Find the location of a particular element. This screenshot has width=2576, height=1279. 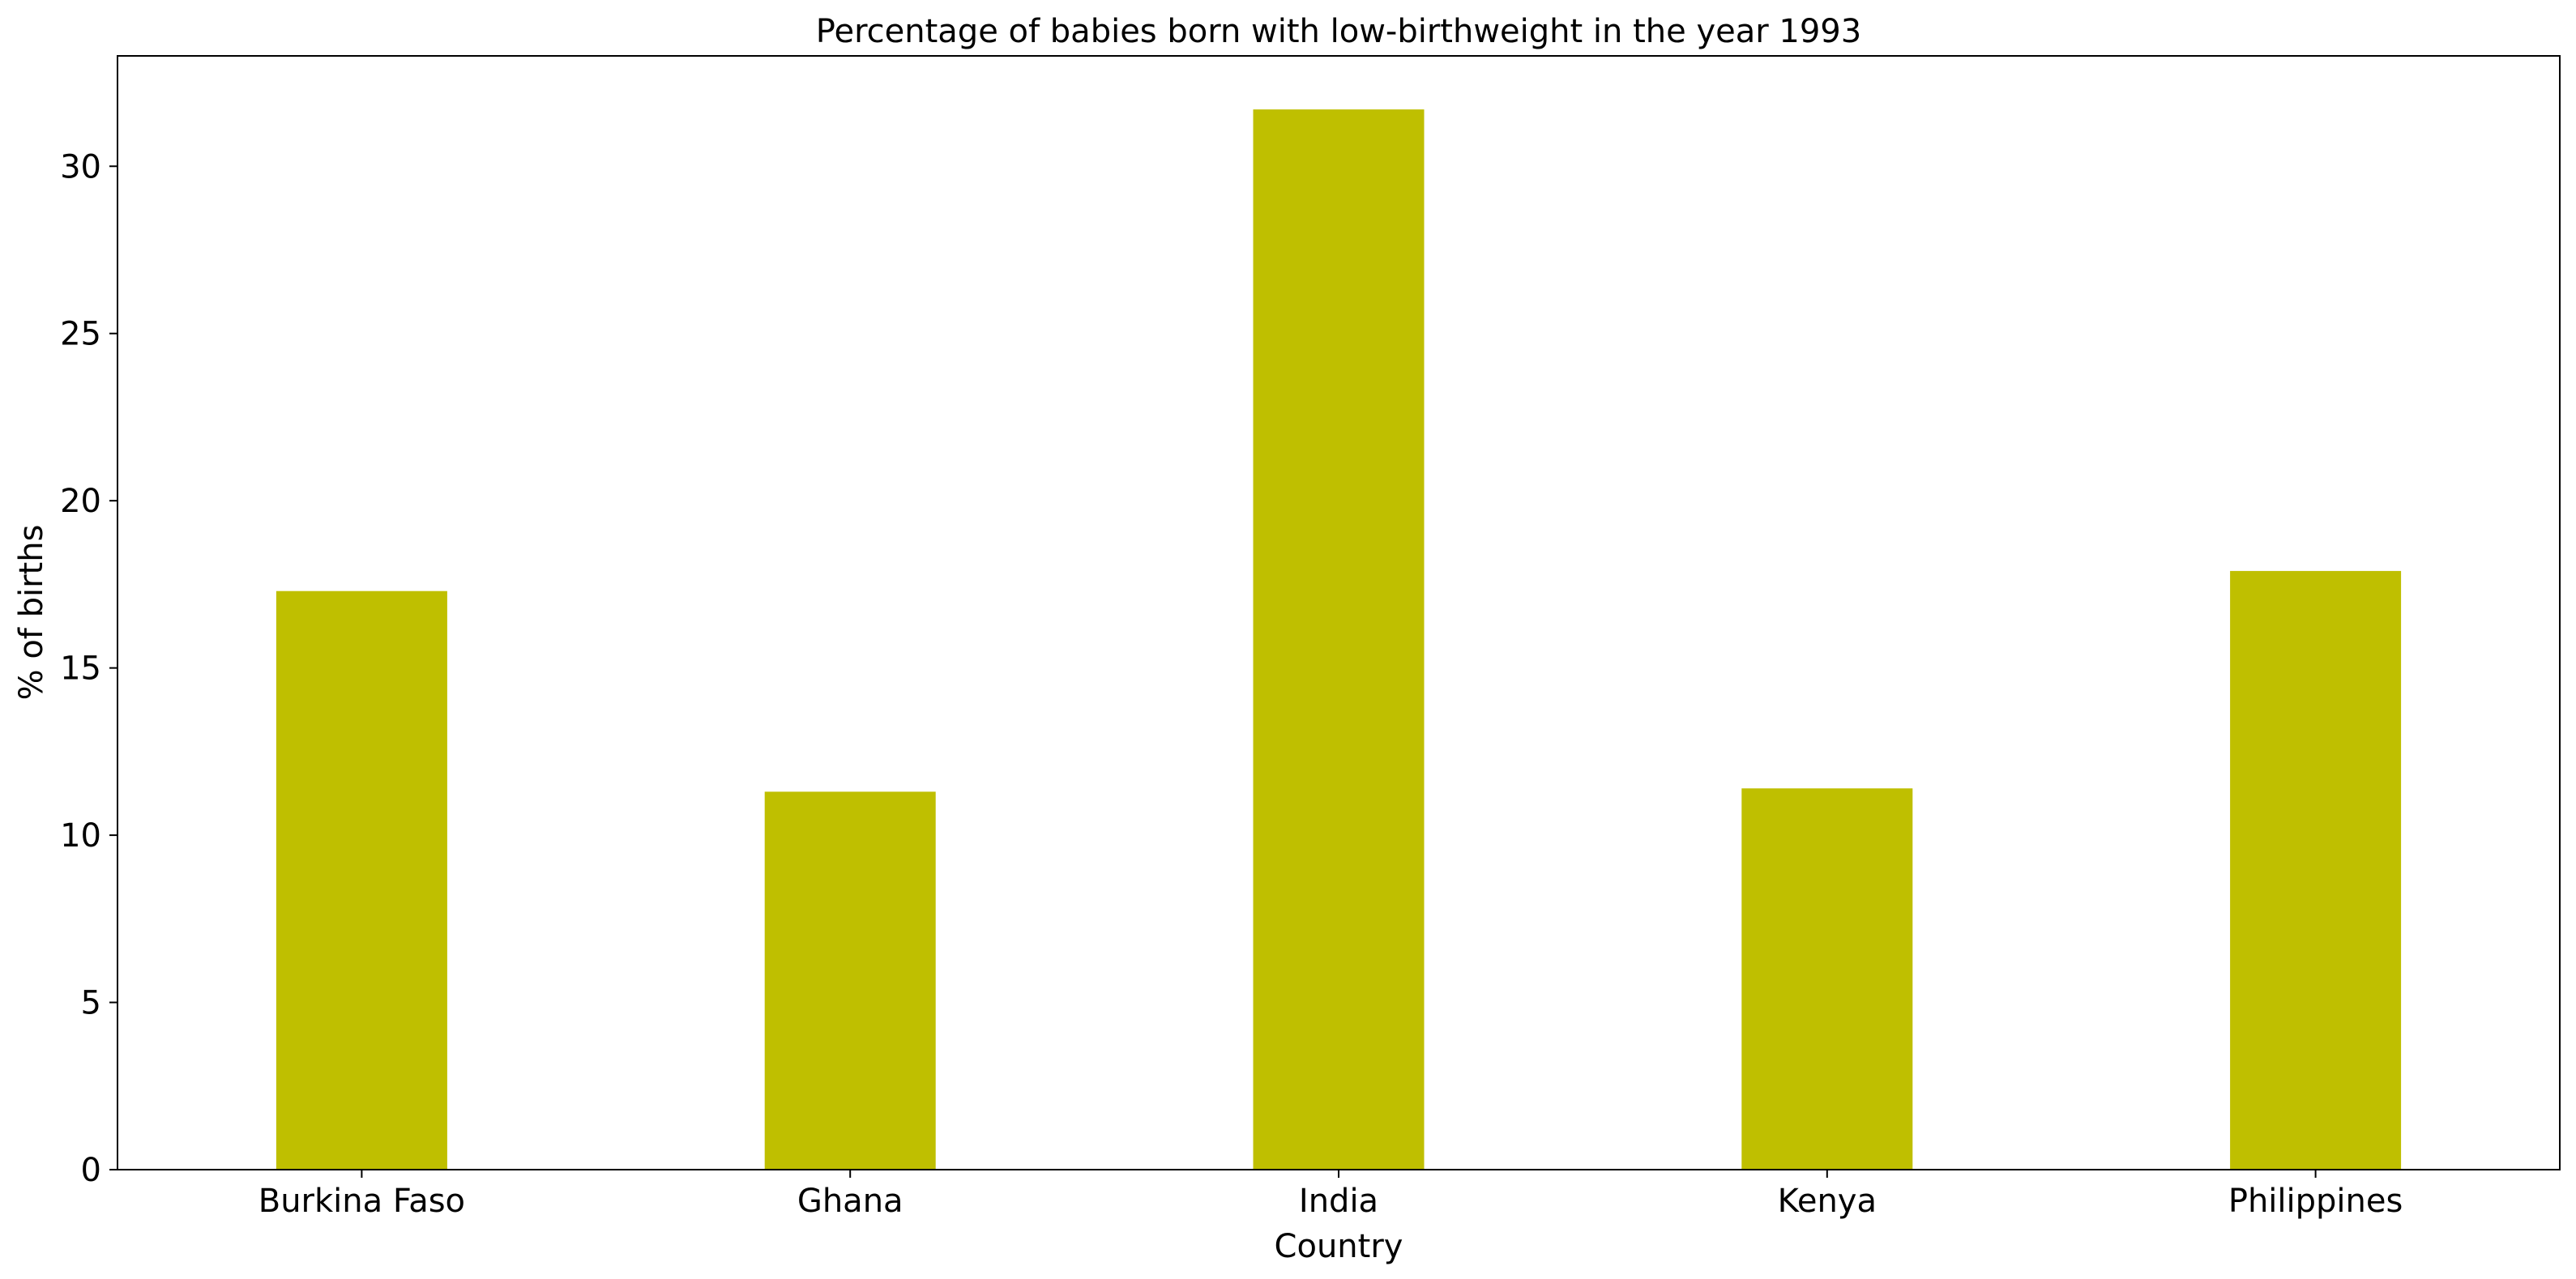

bar-ghana is located at coordinates (850, 980).